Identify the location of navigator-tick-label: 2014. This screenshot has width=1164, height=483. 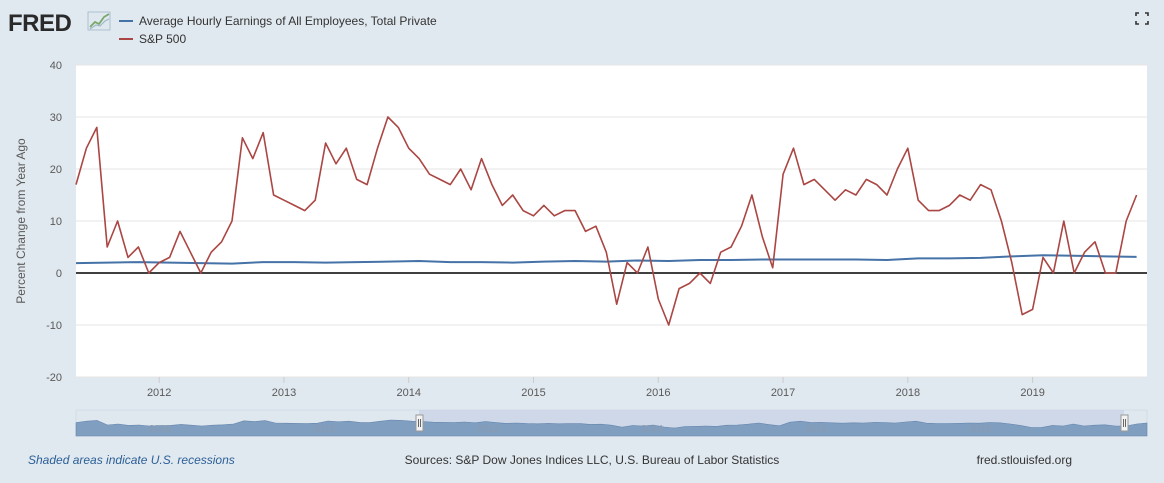
(652, 429).